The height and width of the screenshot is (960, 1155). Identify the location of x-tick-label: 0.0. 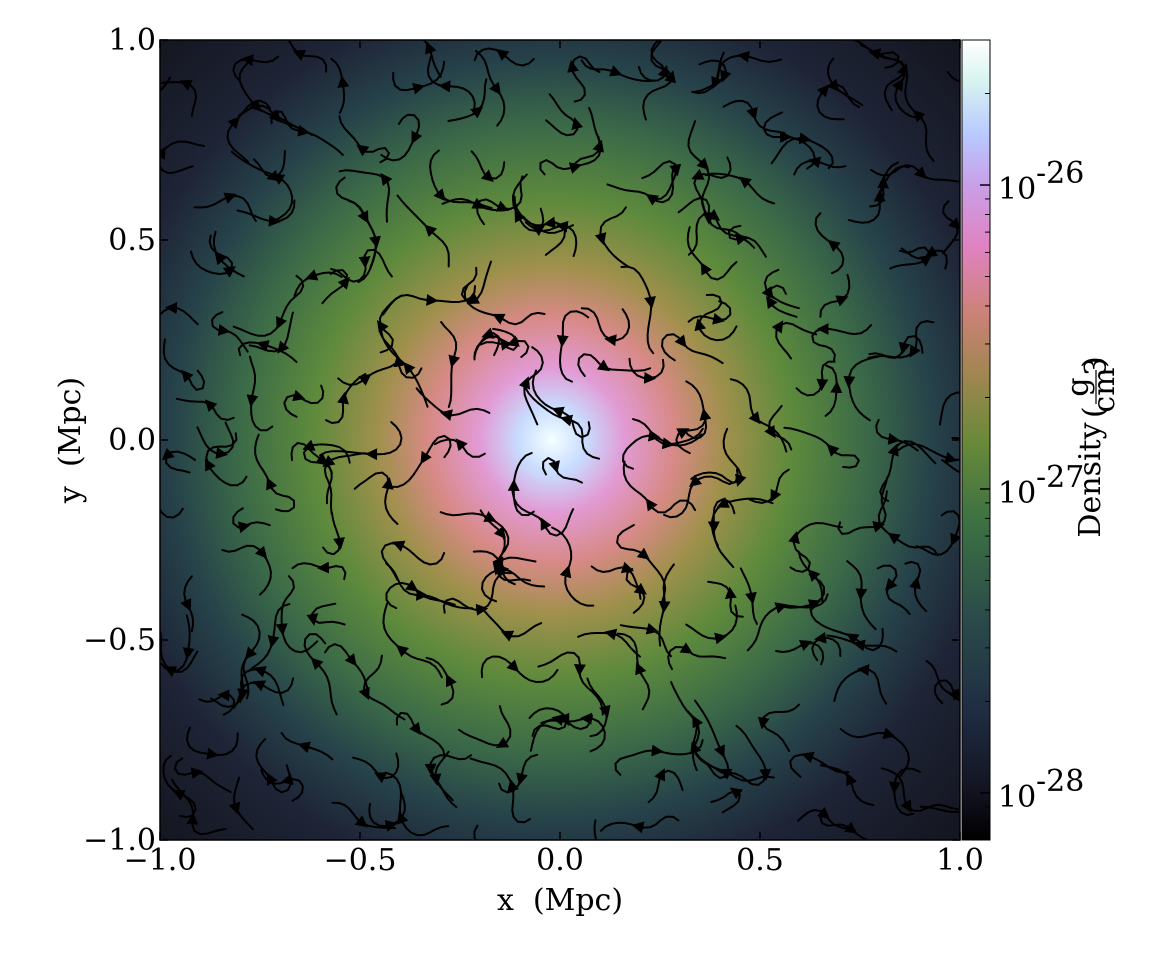
(560, 860).